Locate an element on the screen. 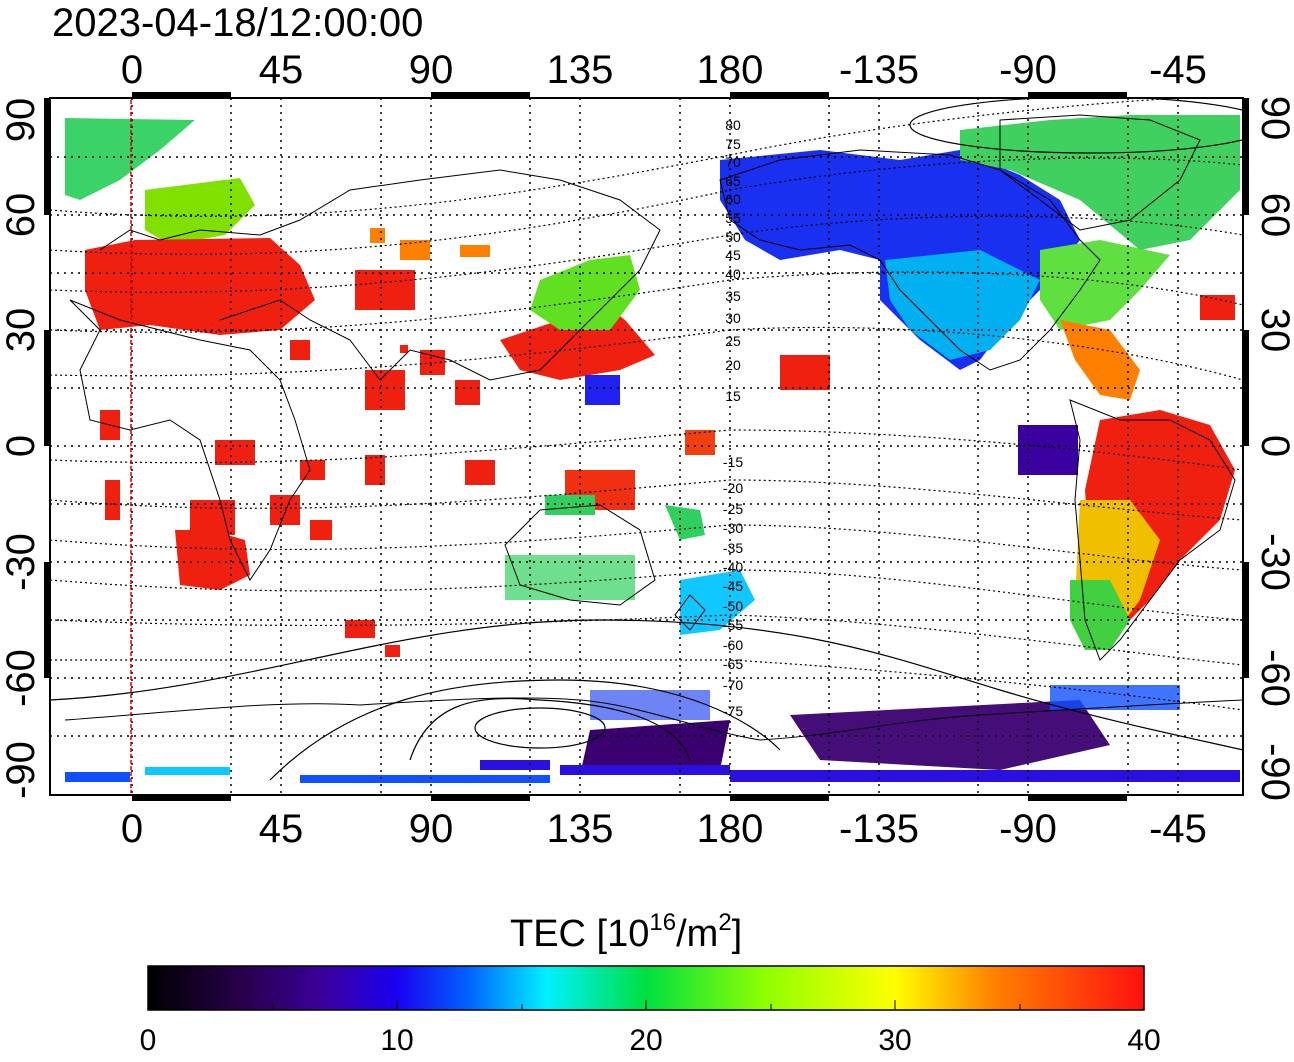  lat-tick-label: 30 is located at coordinates (1273, 330).